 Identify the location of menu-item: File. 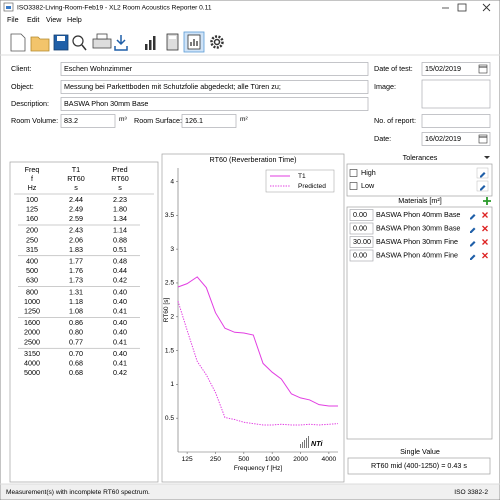
(13, 19).